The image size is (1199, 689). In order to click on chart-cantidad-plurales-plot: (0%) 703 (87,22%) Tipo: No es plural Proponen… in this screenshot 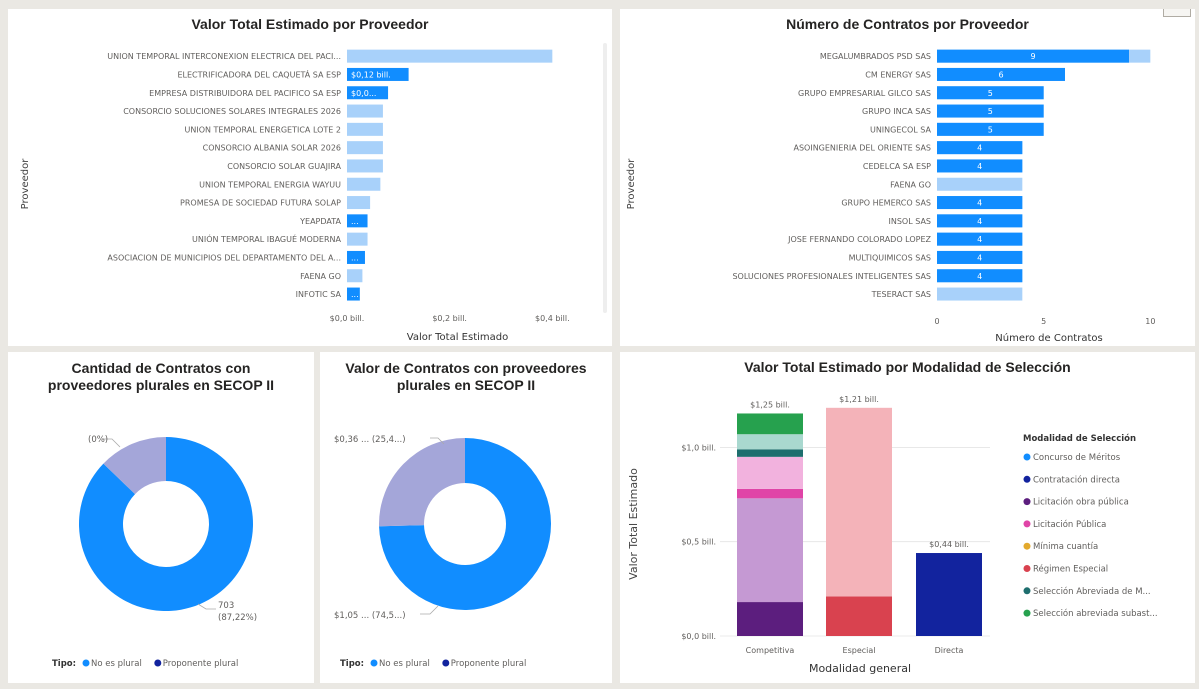, I will do `click(161, 517)`.